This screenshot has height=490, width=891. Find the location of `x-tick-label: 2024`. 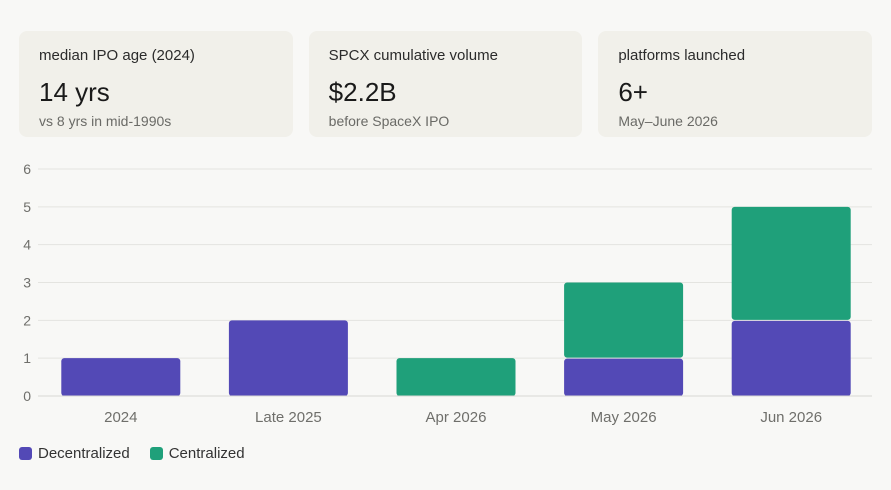

x-tick-label: 2024 is located at coordinates (120, 417).